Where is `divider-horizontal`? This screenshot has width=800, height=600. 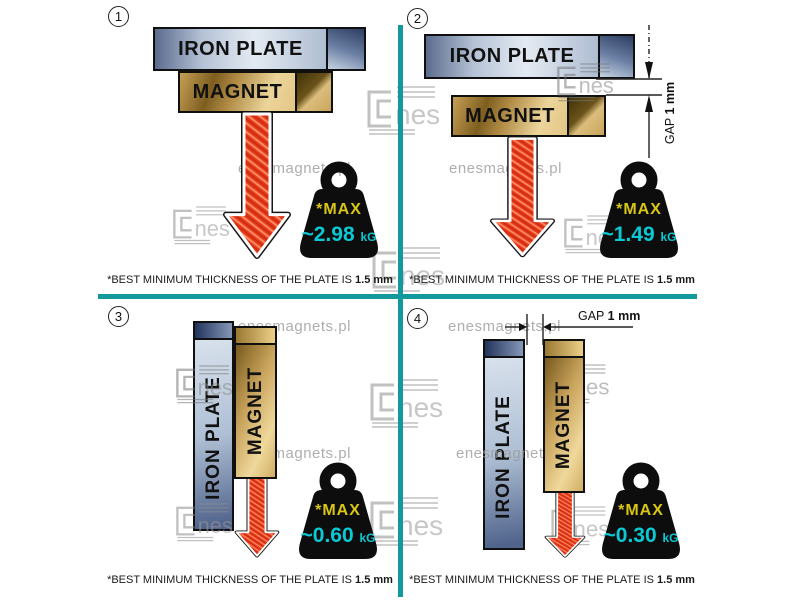 divider-horizontal is located at coordinates (397, 296).